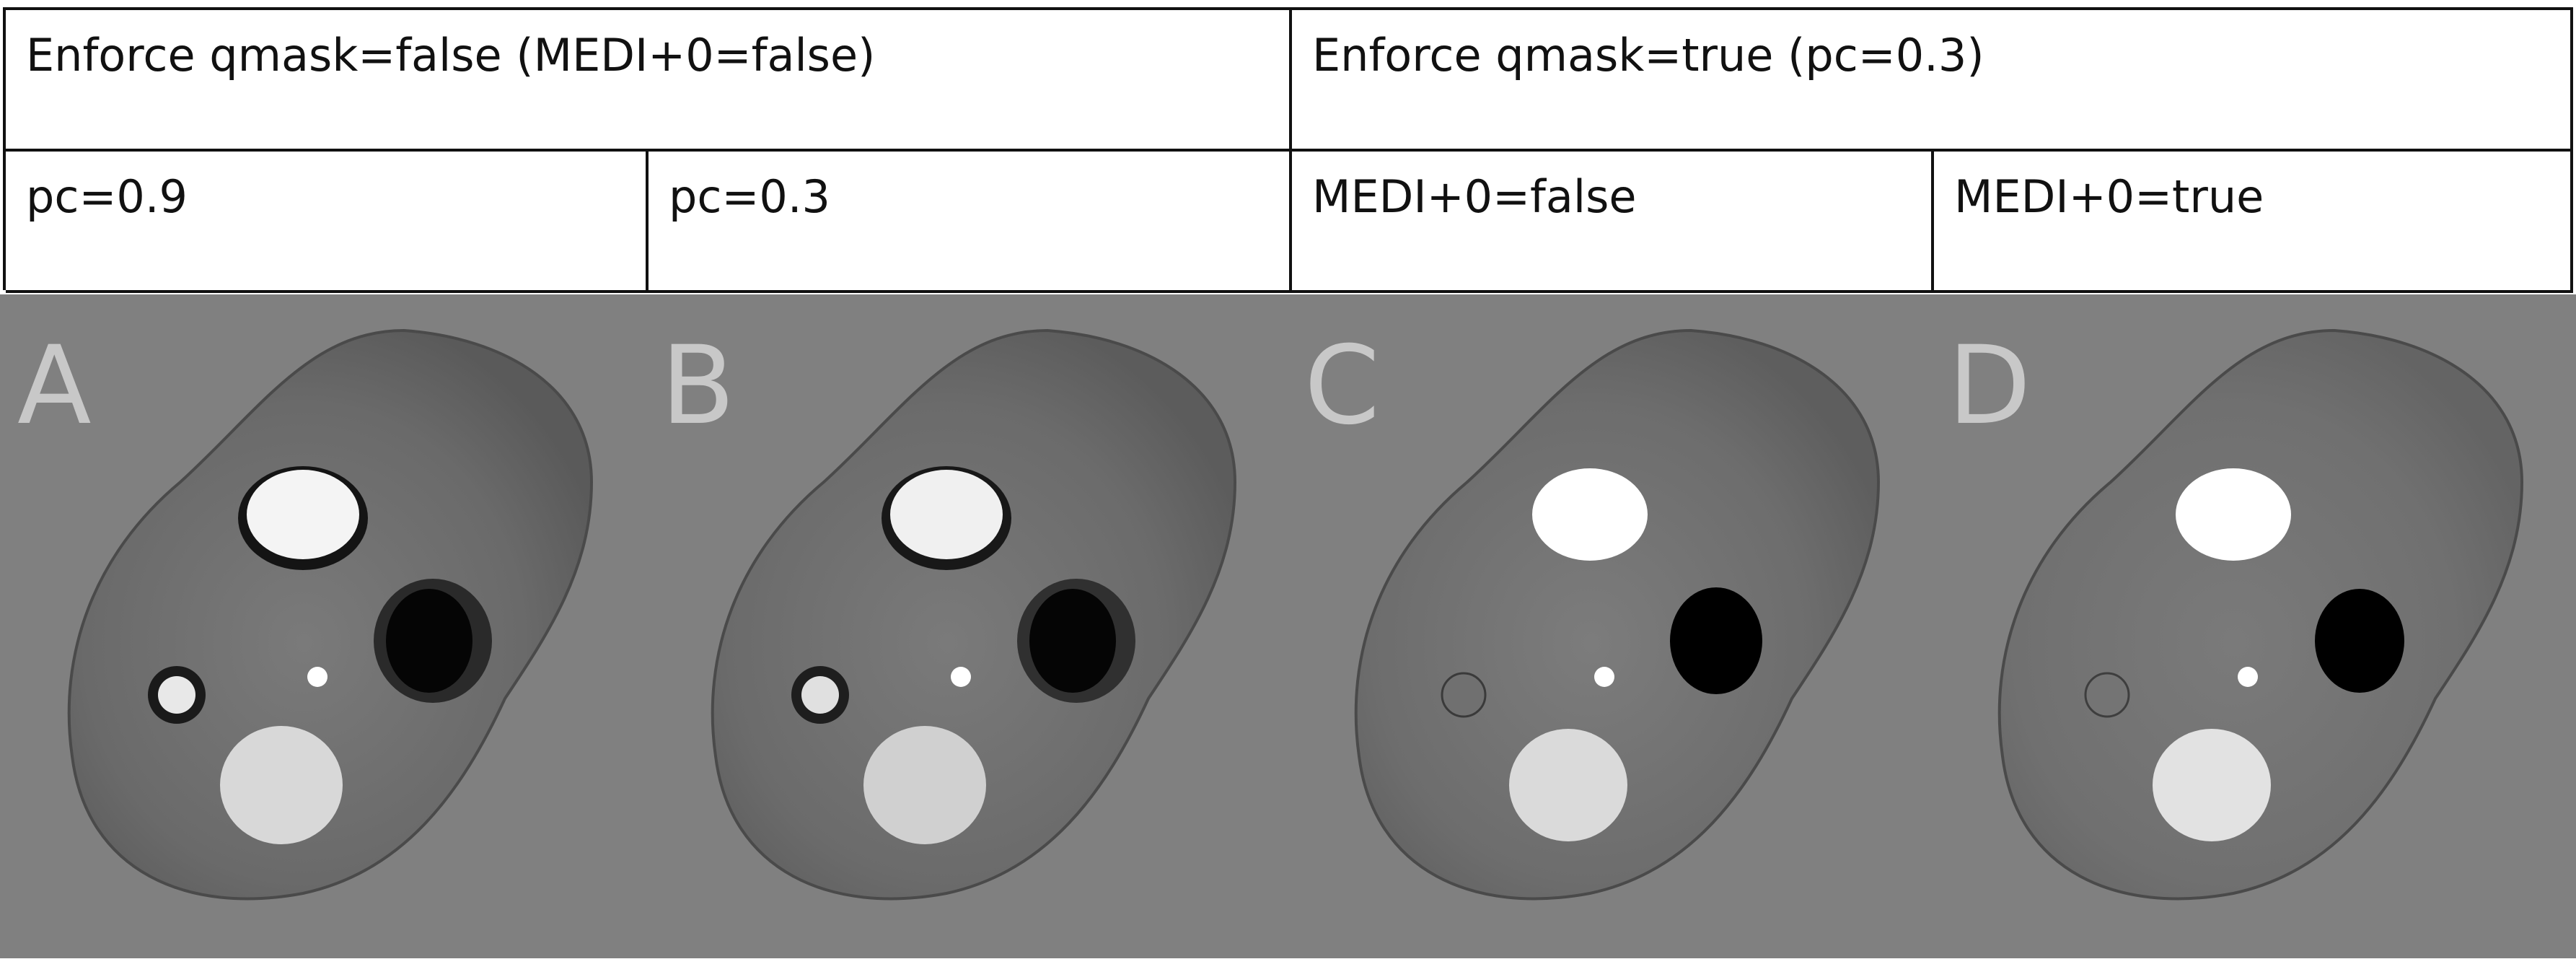 The image size is (2576, 972). I want to click on header-enforce-qmask-true: Enforce qmask=true (pc=0.3), so click(1932, 81).